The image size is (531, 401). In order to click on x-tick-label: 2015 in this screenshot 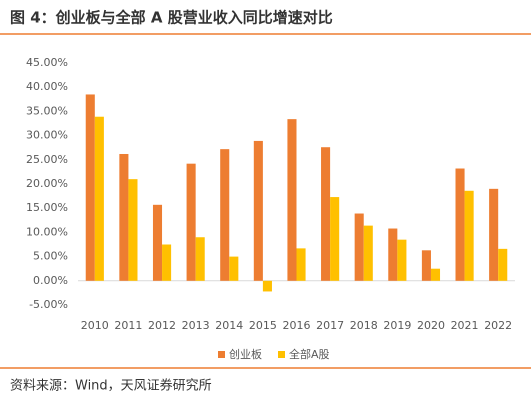, I will do `click(263, 325)`.